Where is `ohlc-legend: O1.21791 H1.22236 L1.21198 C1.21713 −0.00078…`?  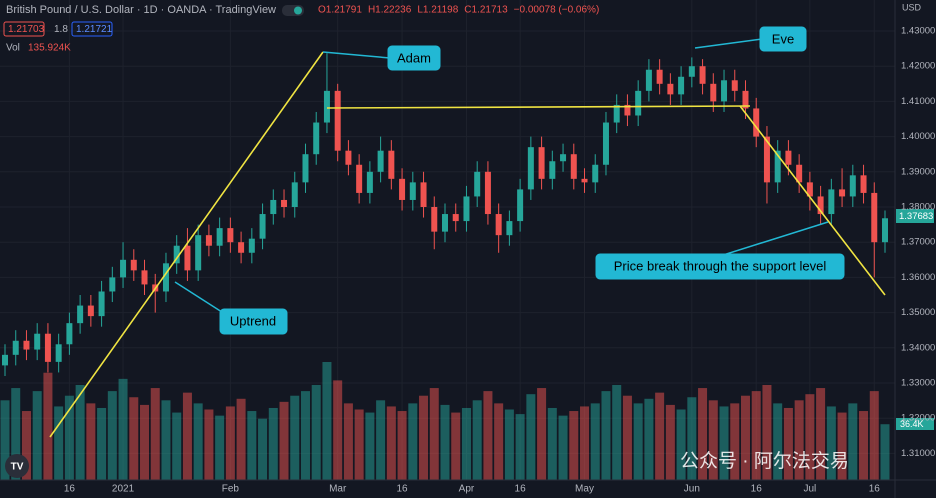
ohlc-legend: O1.21791 H1.22236 L1.21198 C1.21713 −0.00078… is located at coordinates (458, 10).